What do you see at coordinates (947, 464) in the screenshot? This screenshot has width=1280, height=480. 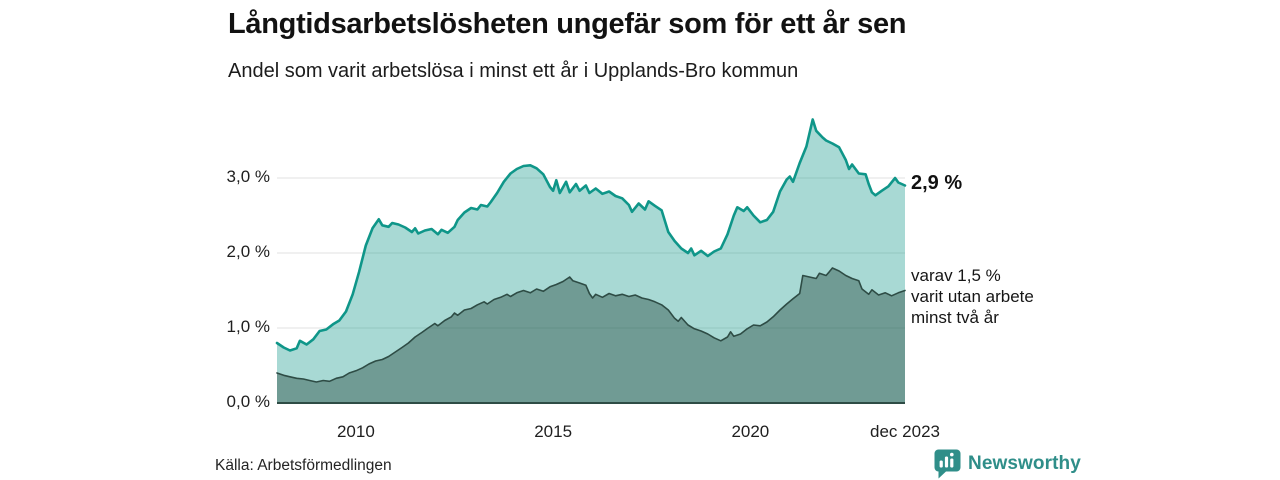 I see `newsworthy-bar-chart-icon` at bounding box center [947, 464].